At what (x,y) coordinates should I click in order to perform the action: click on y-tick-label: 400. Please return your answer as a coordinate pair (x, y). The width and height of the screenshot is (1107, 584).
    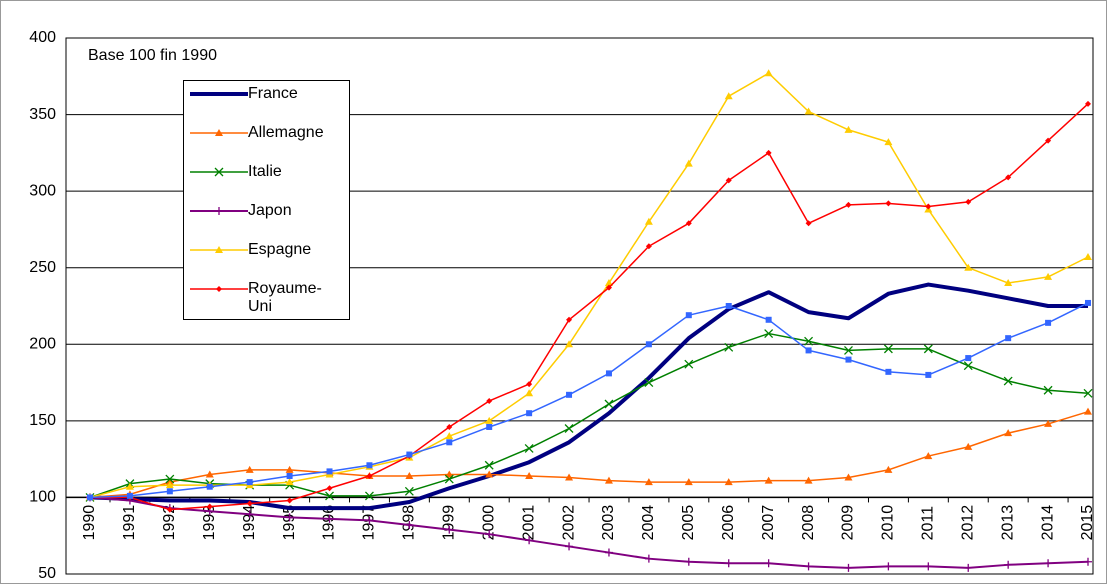
    Looking at the image, I should click on (42, 37).